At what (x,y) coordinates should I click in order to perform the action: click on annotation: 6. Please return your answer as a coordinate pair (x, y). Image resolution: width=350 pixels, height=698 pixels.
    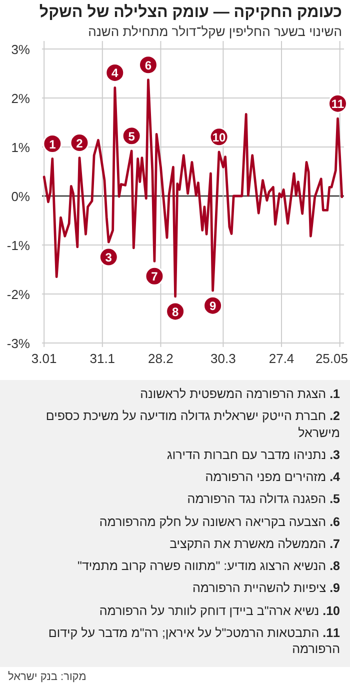
    Looking at the image, I should click on (148, 65).